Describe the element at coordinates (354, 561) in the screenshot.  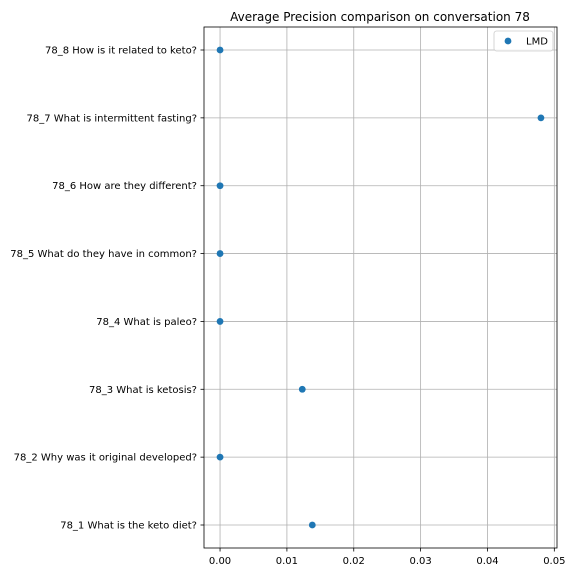
I see `x-tick-label: 0.02` at that location.